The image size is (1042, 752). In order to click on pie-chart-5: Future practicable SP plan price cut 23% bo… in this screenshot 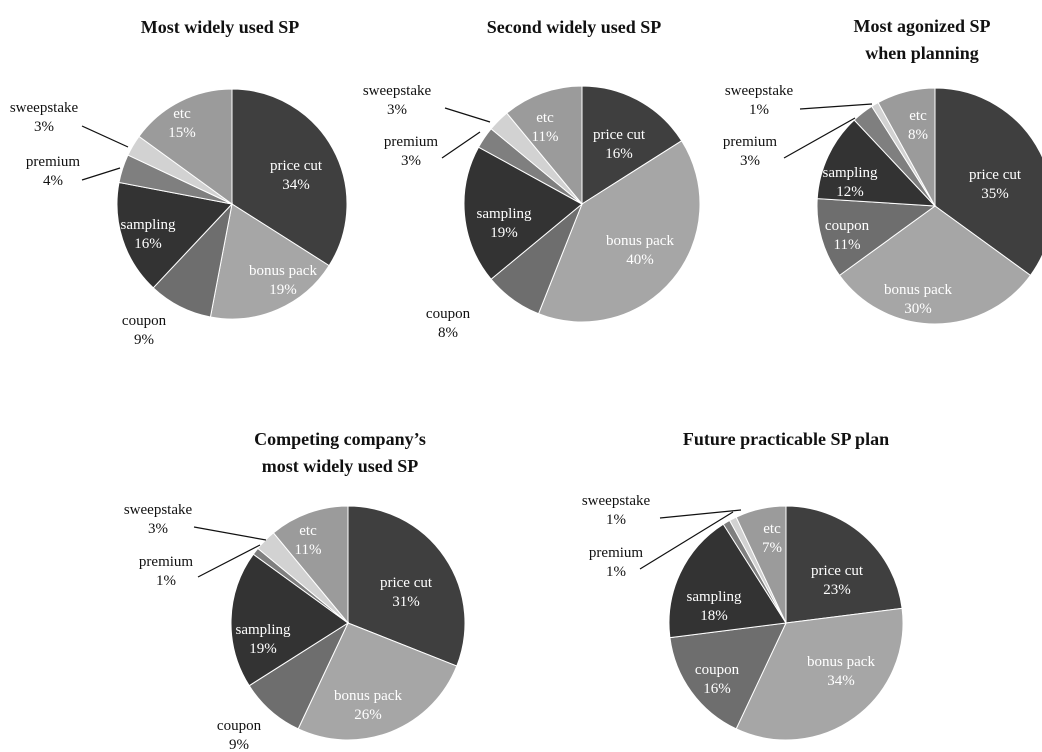, I will do `click(743, 585)`.